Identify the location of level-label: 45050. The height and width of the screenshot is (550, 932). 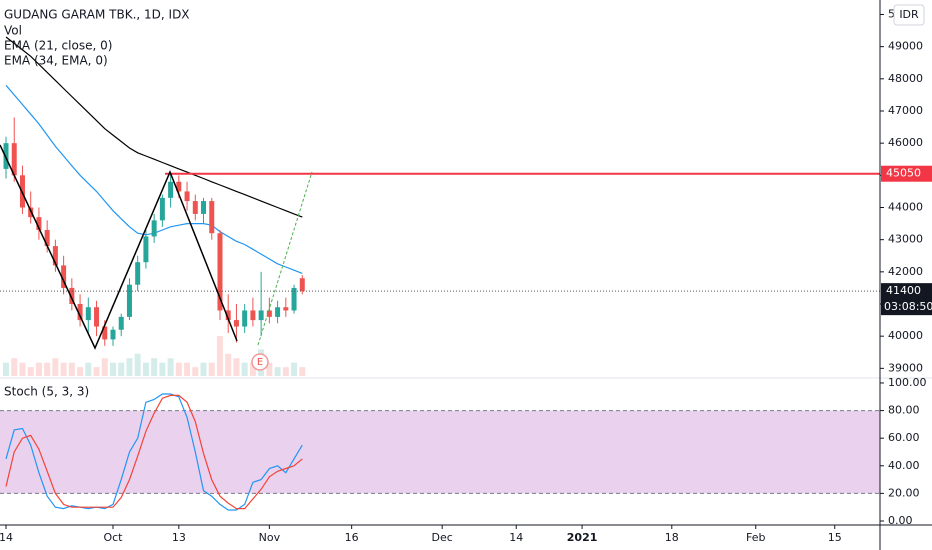
(903, 173).